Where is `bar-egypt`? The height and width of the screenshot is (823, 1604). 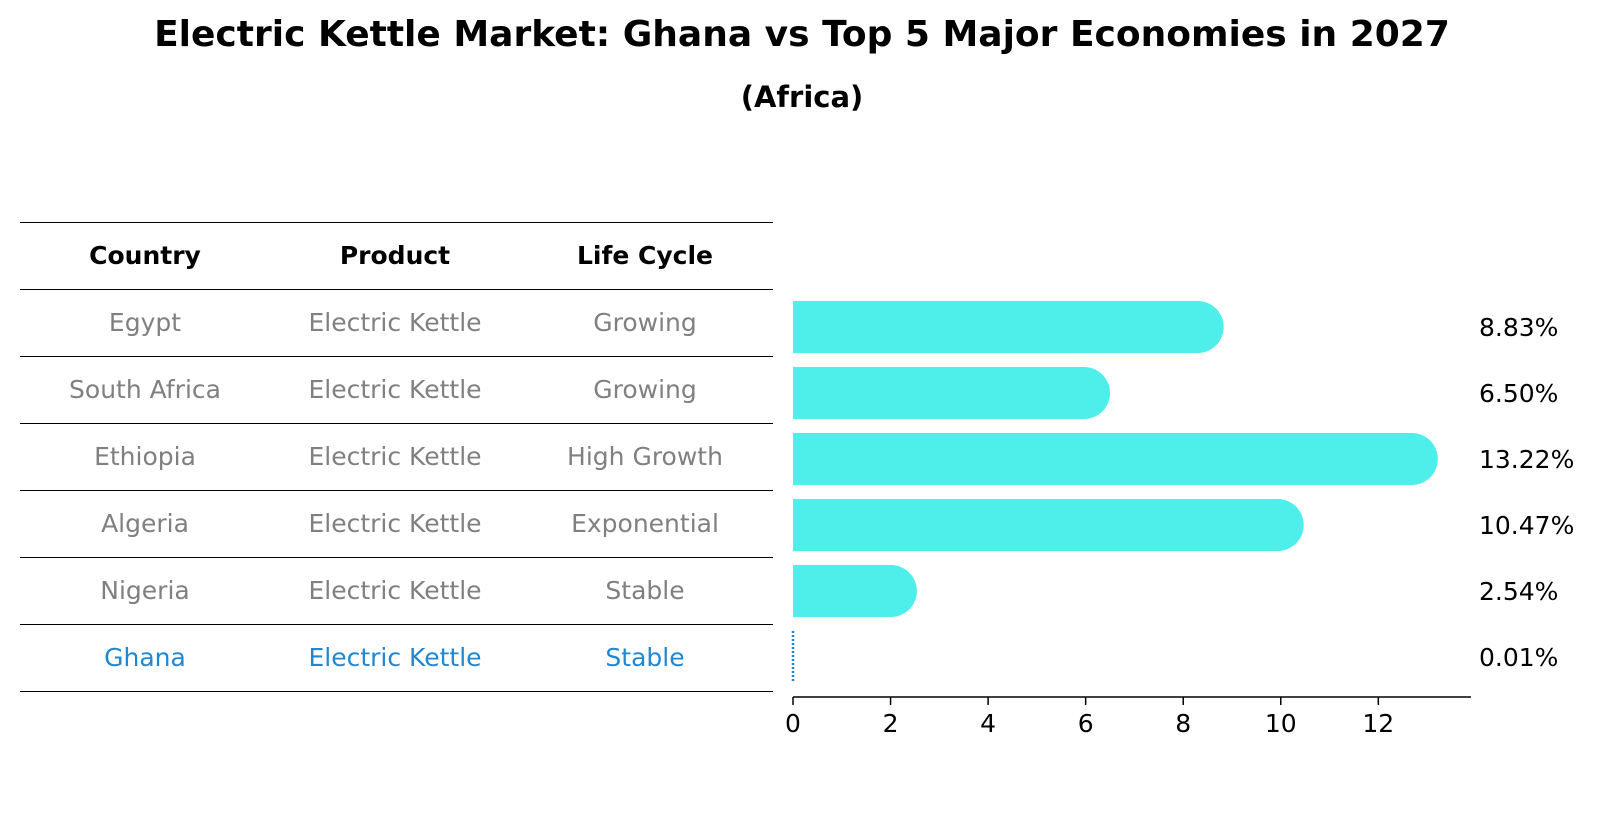
bar-egypt is located at coordinates (1008, 327).